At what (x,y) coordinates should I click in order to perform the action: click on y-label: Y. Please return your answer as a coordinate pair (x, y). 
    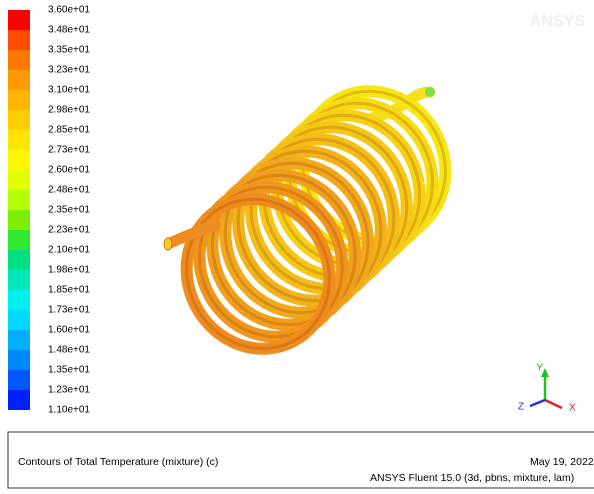
    Looking at the image, I should click on (539, 368).